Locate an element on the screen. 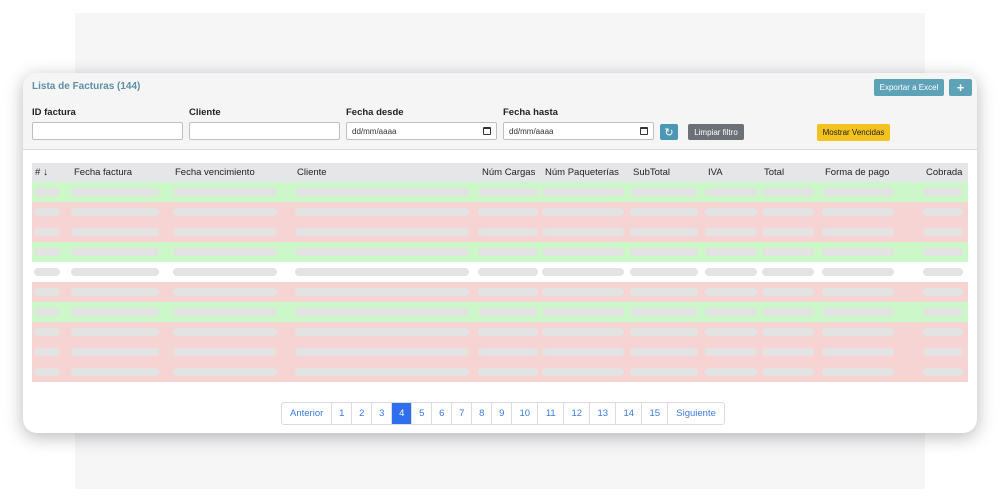  previous-page-button: Anterior is located at coordinates (307, 413).